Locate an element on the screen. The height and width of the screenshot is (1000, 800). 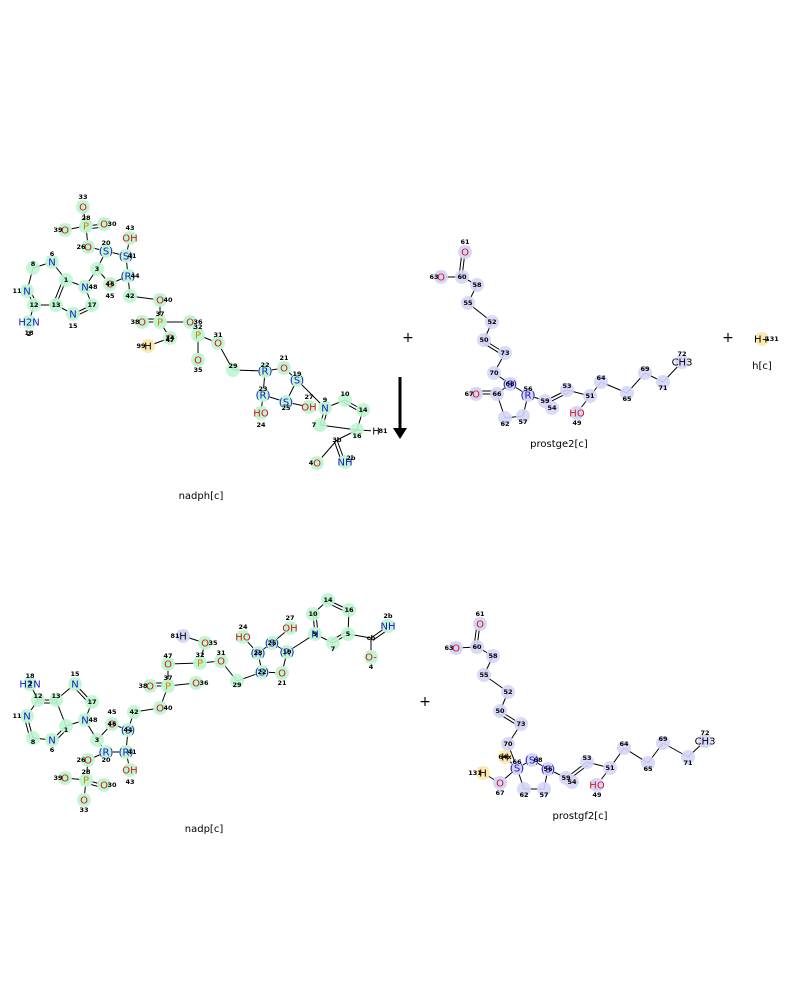
nadph-atom-symbol: N is located at coordinates (72, 315).